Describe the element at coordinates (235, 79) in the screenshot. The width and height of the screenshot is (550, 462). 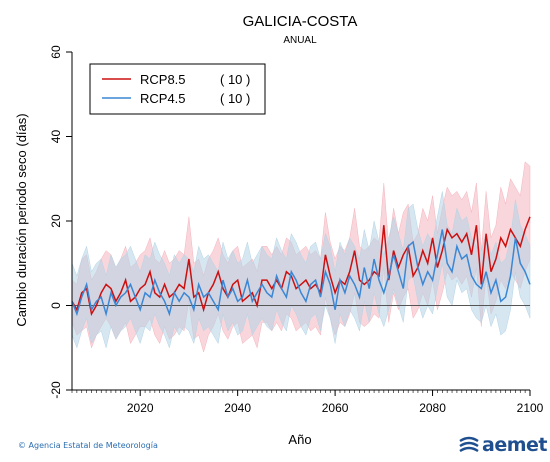
I see `legend-count-rcp85: ( 10 )` at that location.